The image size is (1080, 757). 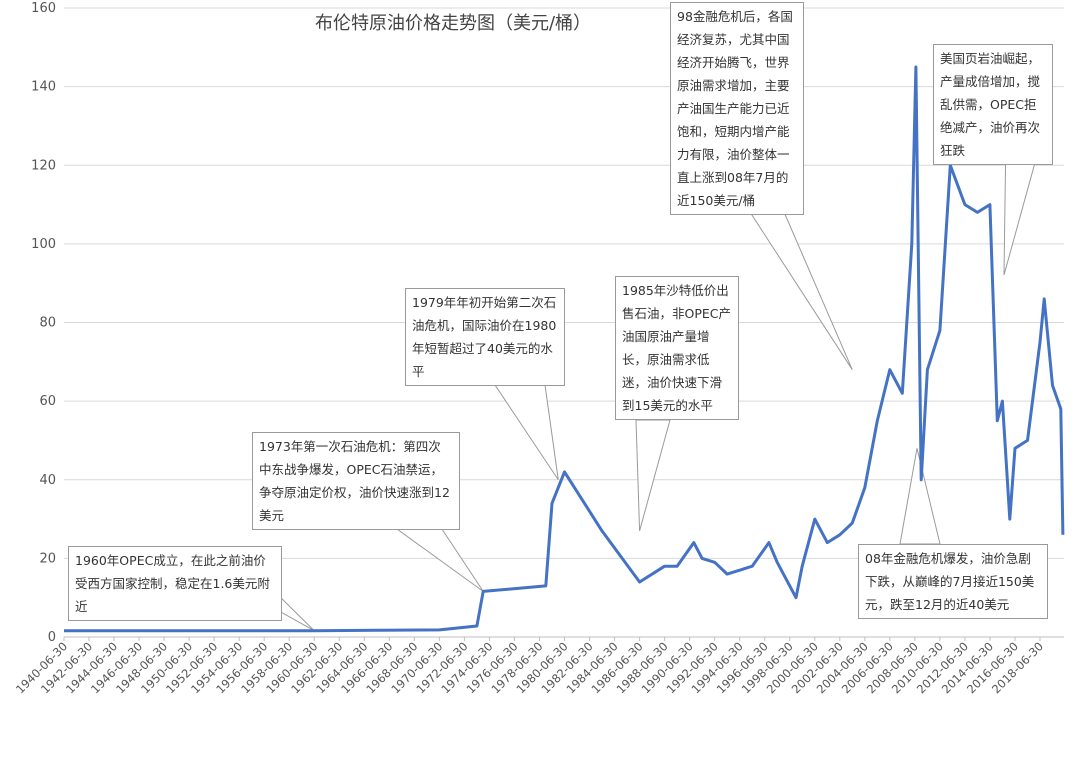 I want to click on annotation-shale: 美国页岩油崛起，产量成倍增加，搅乱供需，OPEC拒绝减产，油价再次狂跌, so click(x=993, y=104).